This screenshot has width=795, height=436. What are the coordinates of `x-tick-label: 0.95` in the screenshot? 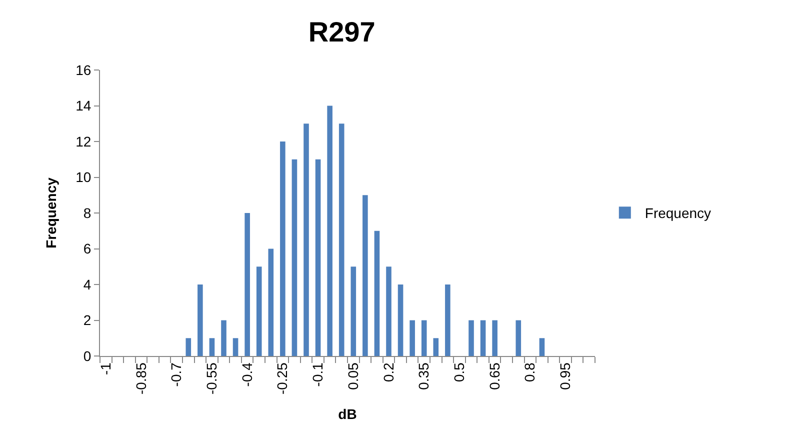 It's located at (565, 376).